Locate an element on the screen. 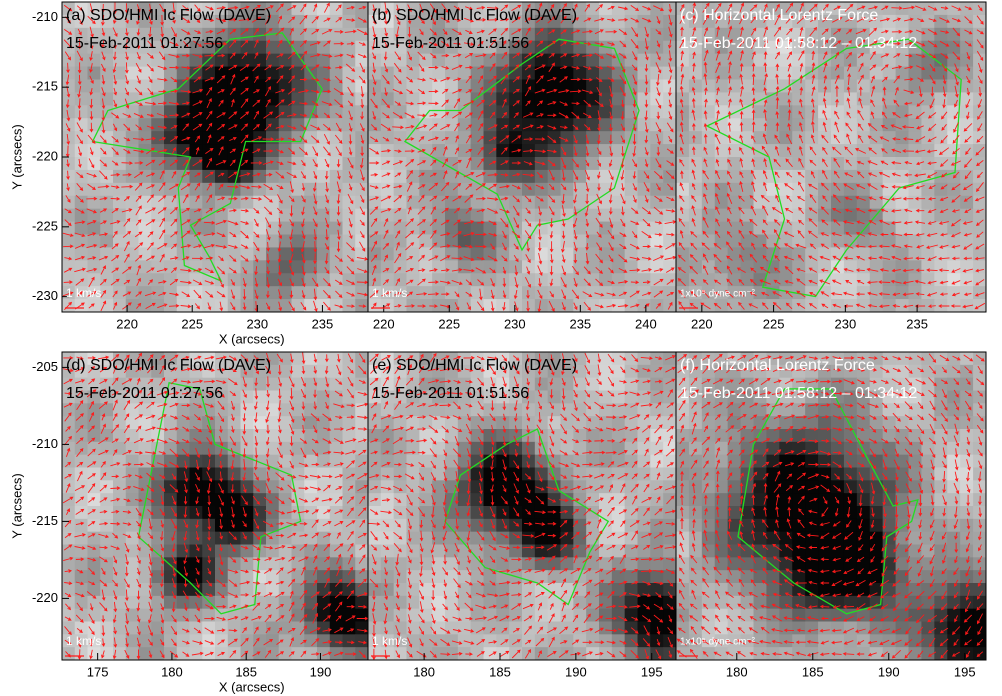 This screenshot has width=1002, height=696. x-tick-label: 185 is located at coordinates (246, 671).